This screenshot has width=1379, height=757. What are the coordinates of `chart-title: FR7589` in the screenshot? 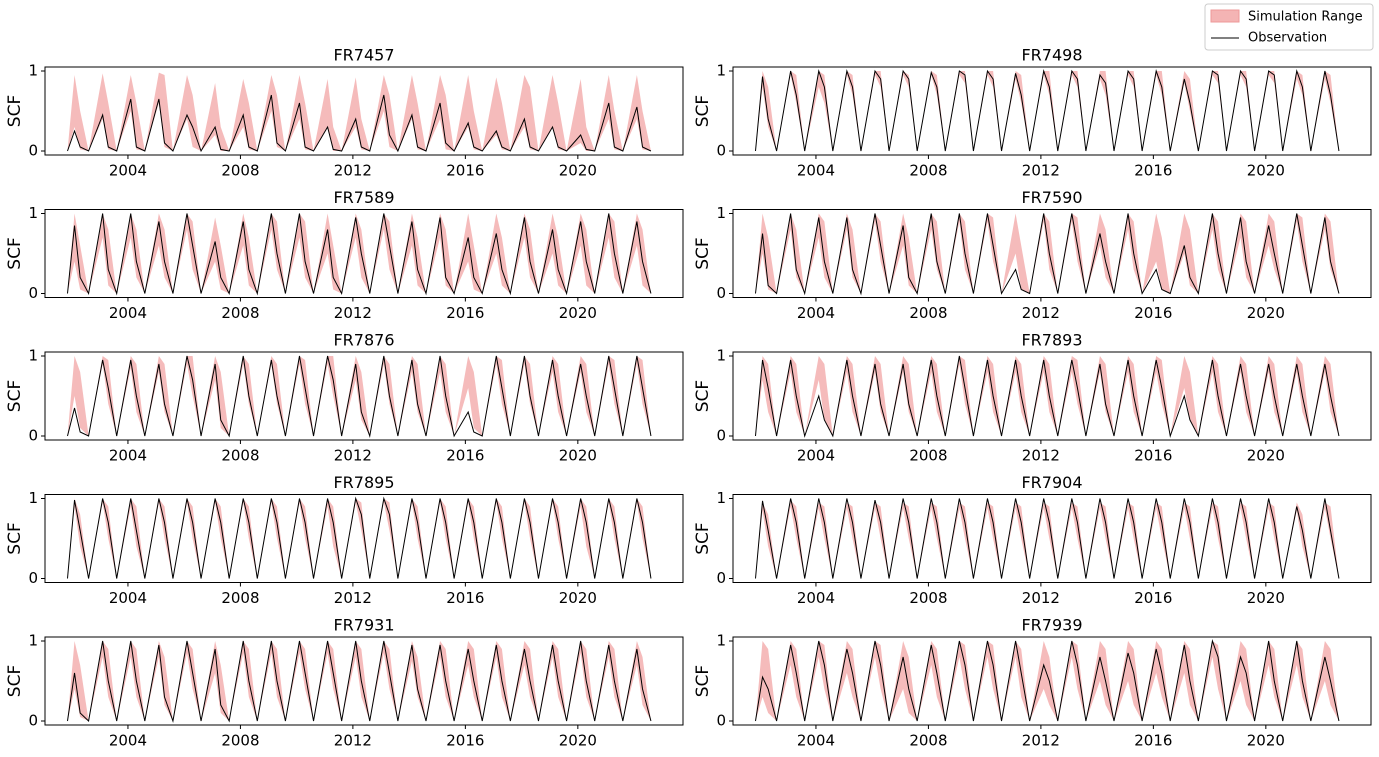 It's located at (363, 197).